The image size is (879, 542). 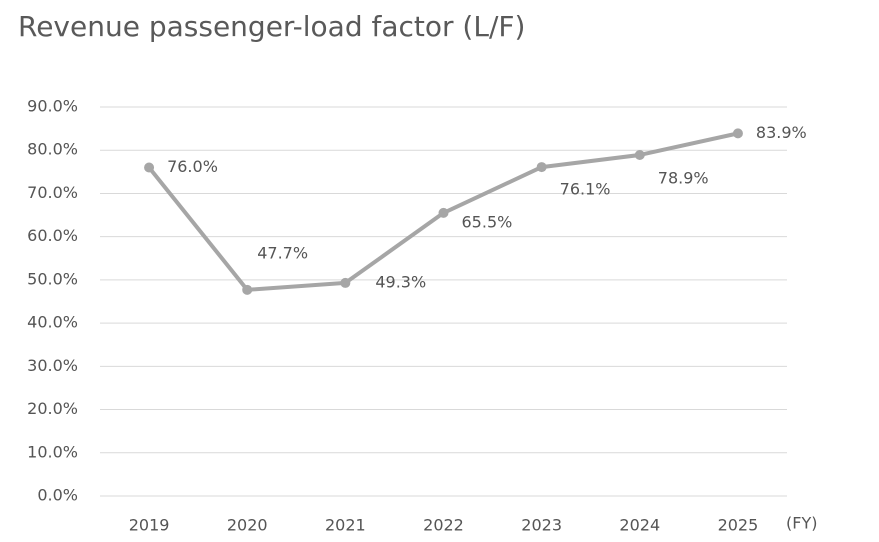 I want to click on y-tick-label: 0.0%, so click(x=57, y=495).